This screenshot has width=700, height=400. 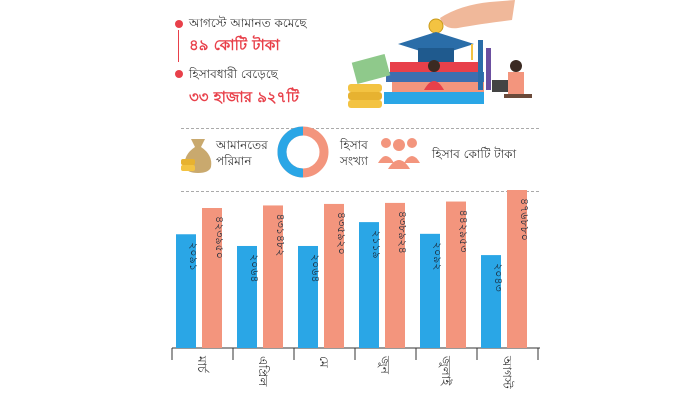 I want to click on highlight-divider, so click(x=178, y=46).